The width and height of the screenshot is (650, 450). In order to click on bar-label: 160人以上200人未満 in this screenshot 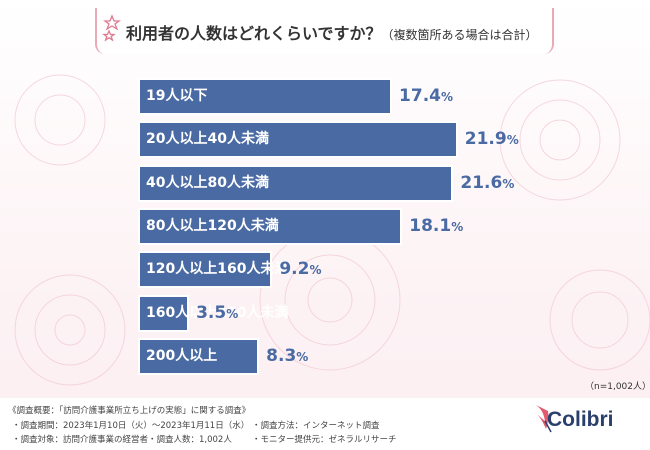, I will do `click(217, 312)`.